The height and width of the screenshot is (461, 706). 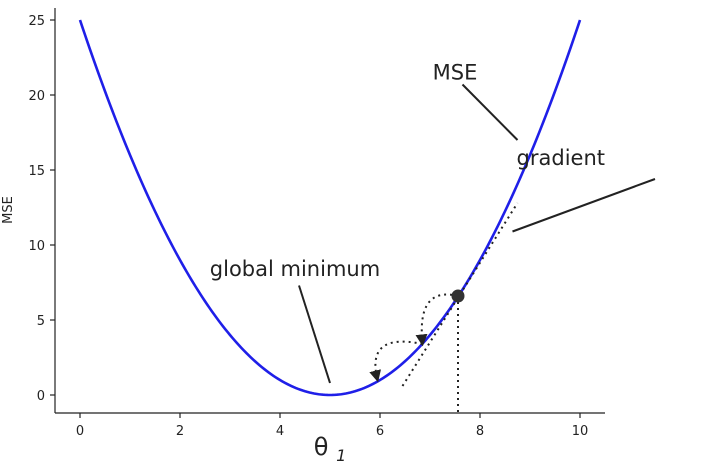 What do you see at coordinates (480, 431) in the screenshot?
I see `x-tick-label-4: 8` at bounding box center [480, 431].